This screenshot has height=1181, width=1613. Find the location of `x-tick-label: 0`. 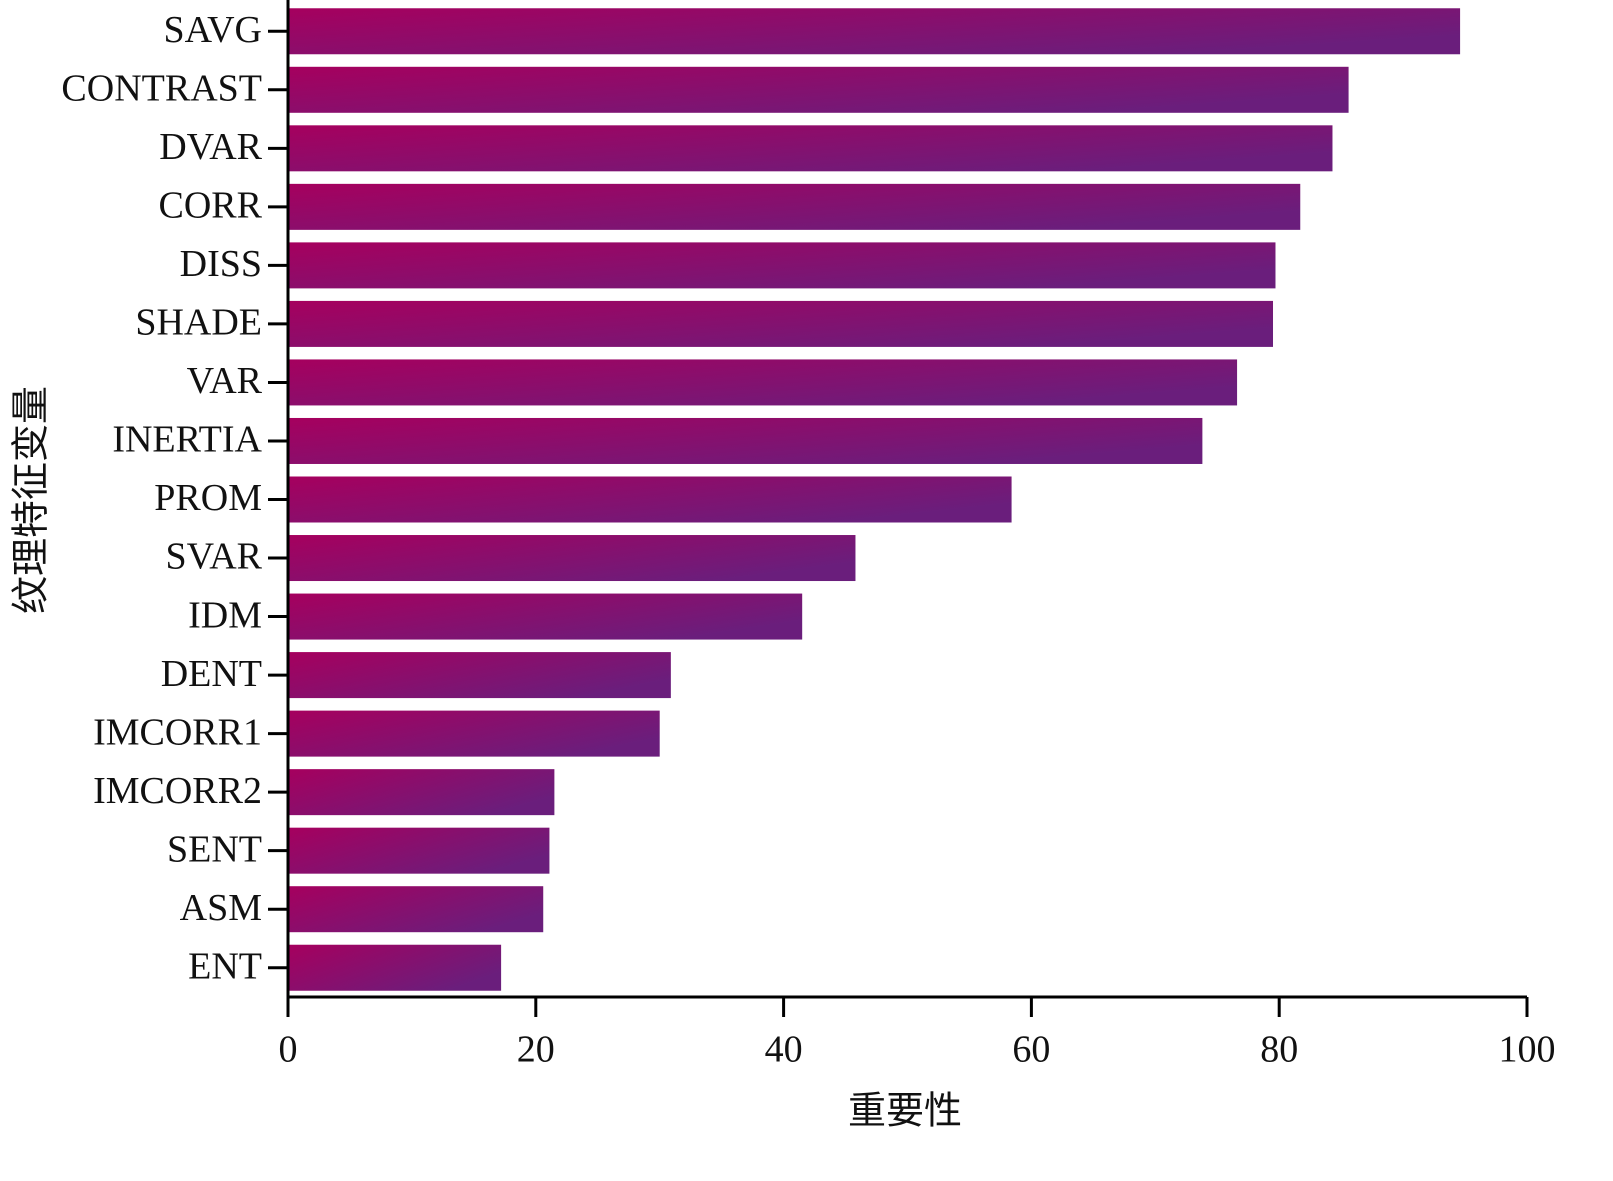

x-tick-label: 0 is located at coordinates (288, 1050).